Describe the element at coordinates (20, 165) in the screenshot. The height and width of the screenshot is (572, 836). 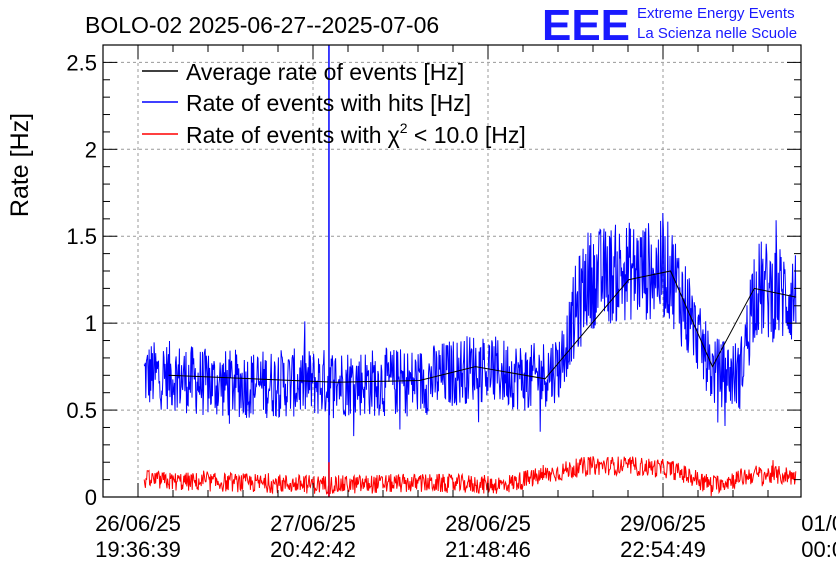
I see `y-axis-label: Rate [Hz]` at that location.